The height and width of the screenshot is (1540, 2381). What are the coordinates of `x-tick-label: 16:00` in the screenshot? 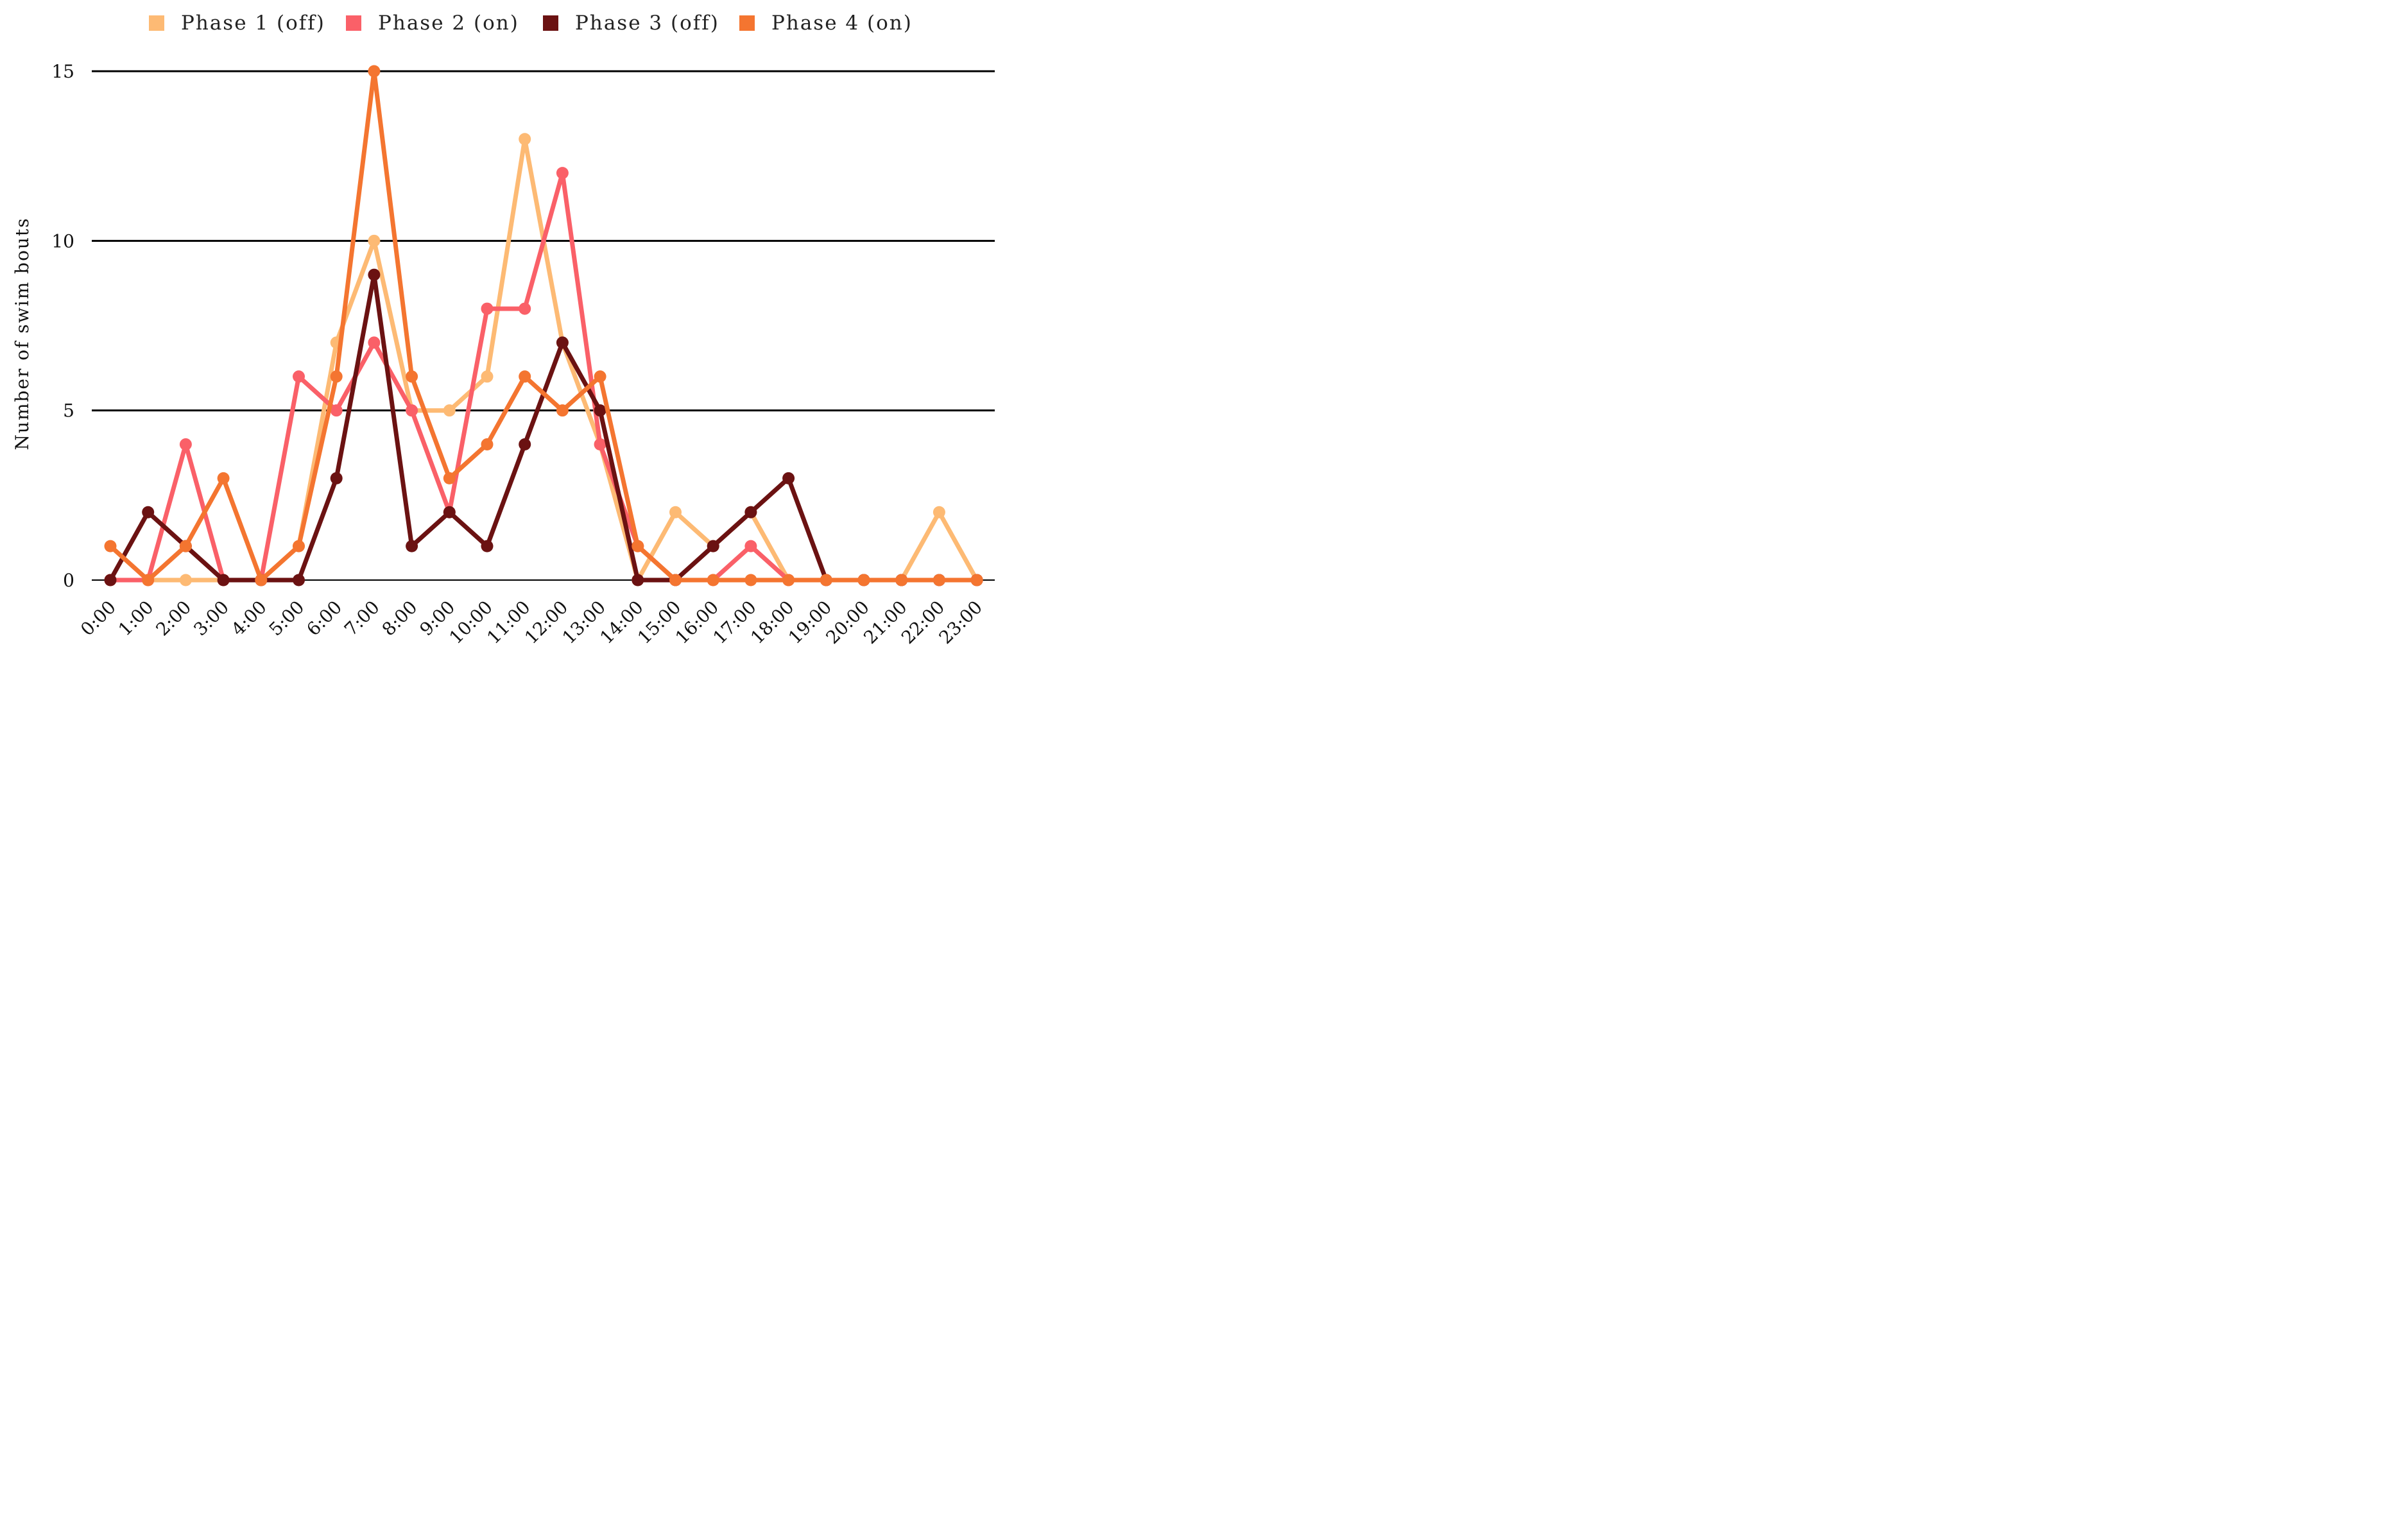 It's located at (697, 623).